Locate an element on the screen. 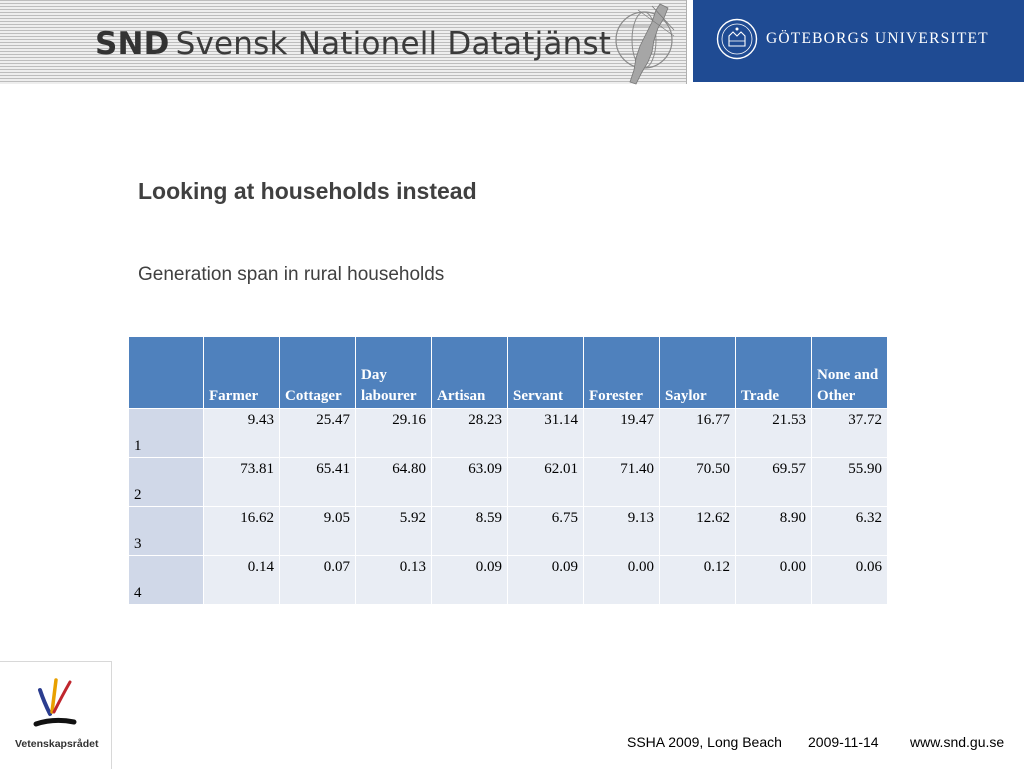  table-cell: 65.41 is located at coordinates (317, 482).